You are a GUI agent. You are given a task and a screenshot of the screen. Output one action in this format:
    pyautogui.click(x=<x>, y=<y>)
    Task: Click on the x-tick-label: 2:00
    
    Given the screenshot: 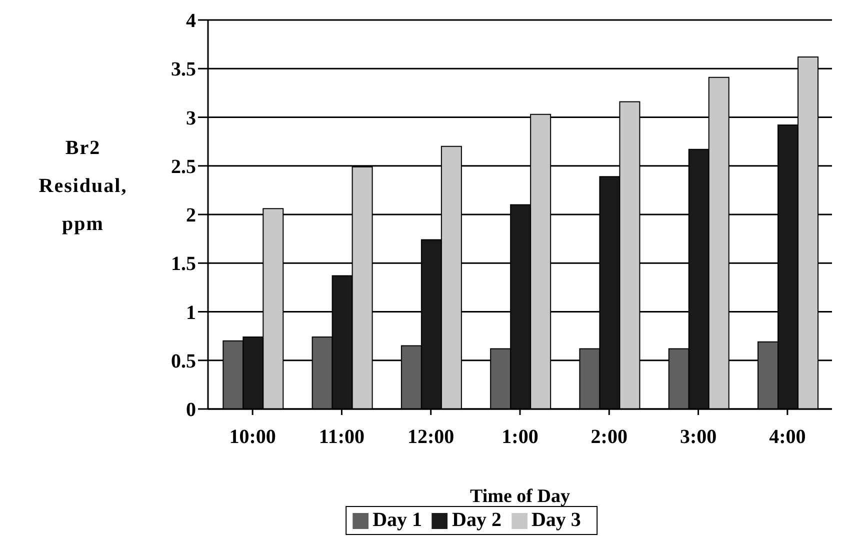 What is the action you would take?
    pyautogui.click(x=609, y=437)
    